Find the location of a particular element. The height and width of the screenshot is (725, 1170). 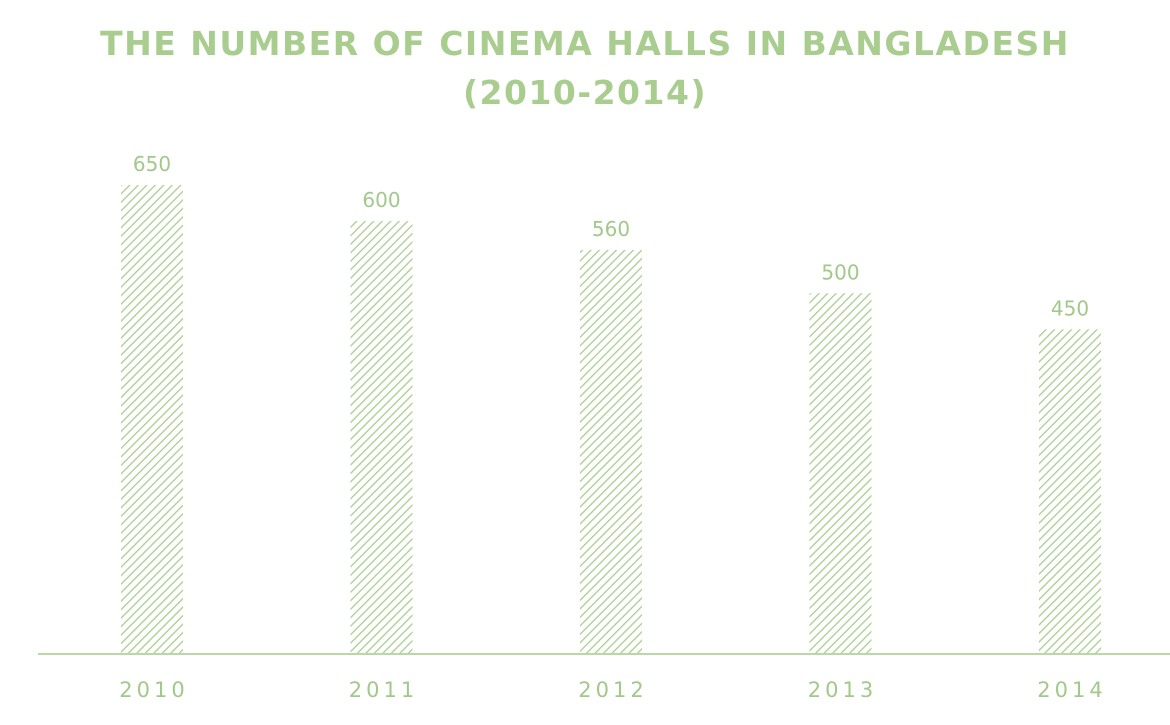

data-label-2011: 600 is located at coordinates (381, 200).